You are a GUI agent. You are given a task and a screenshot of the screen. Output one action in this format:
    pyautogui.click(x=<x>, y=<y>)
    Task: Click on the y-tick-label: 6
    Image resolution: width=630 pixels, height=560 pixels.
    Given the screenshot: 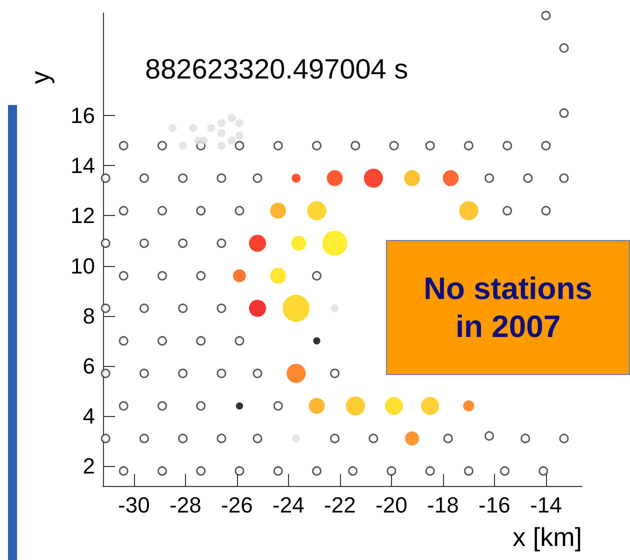 What is the action you would take?
    pyautogui.click(x=88, y=365)
    